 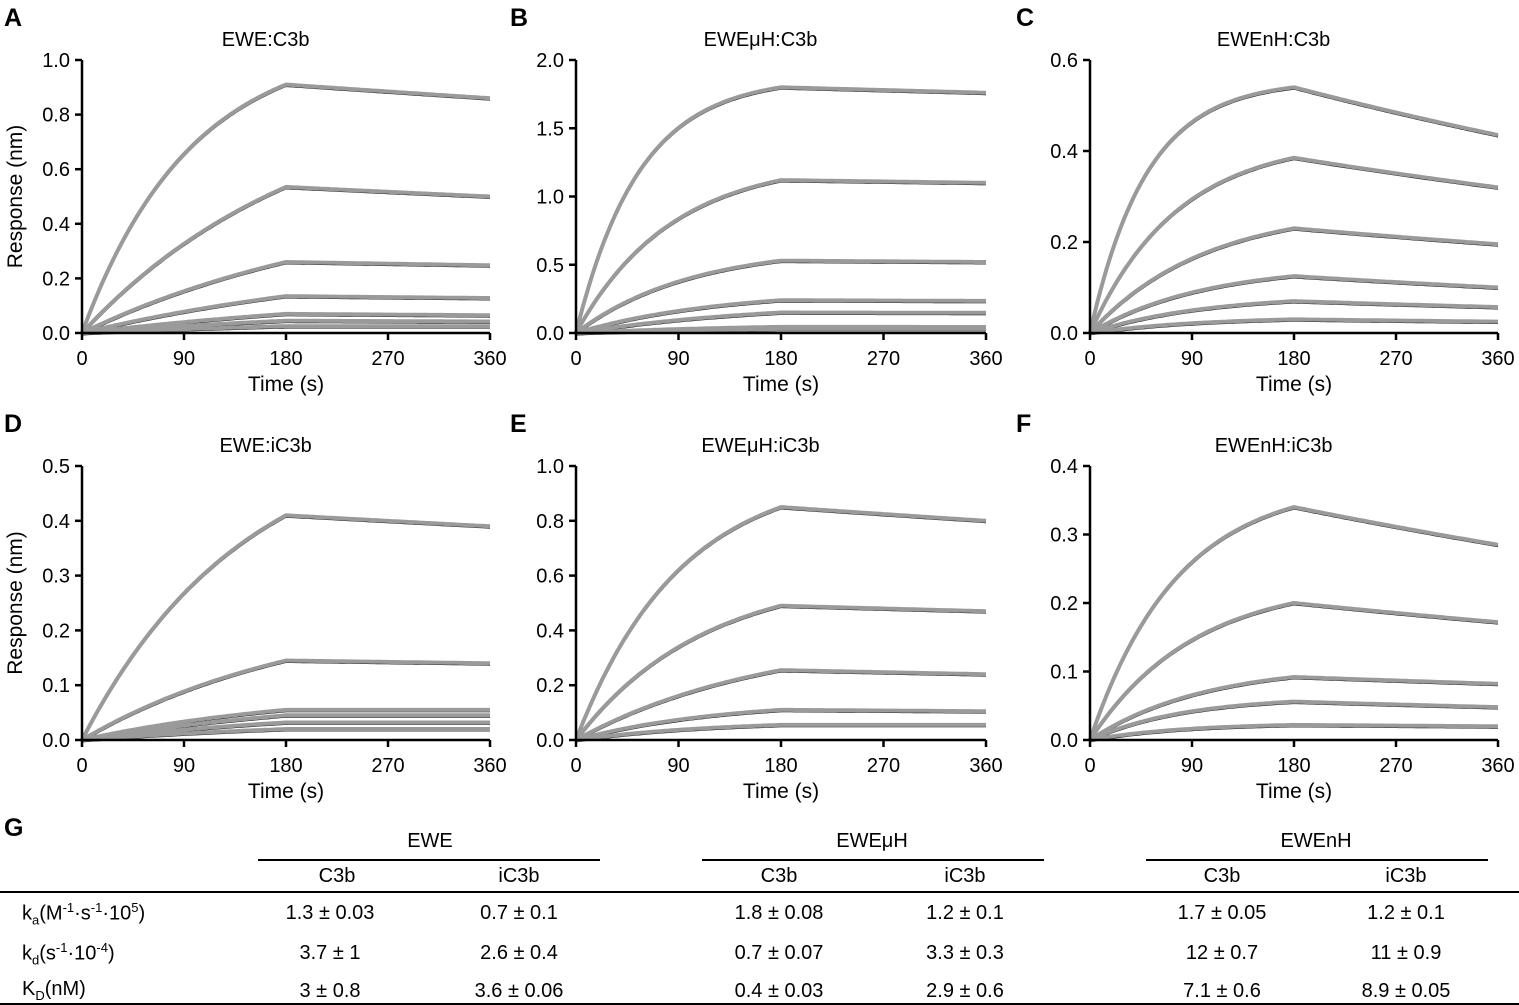 I want to click on chart-title: EWEnH:C3b, so click(x=1273, y=40).